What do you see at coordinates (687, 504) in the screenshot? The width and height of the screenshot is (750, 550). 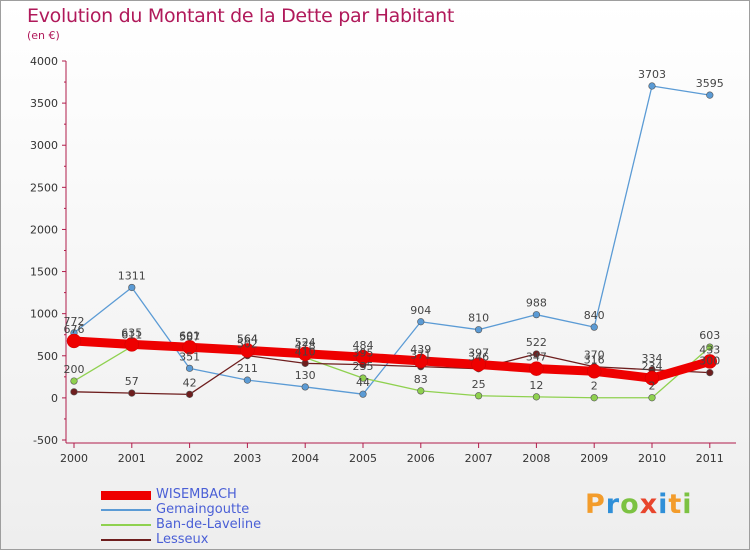 I see `brand-letter: i` at bounding box center [687, 504].